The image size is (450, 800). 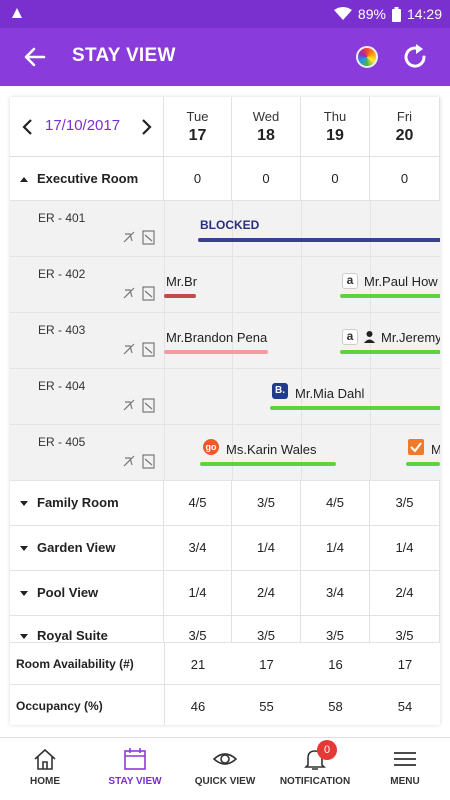 What do you see at coordinates (415, 57) in the screenshot?
I see `refresh-icon` at bounding box center [415, 57].